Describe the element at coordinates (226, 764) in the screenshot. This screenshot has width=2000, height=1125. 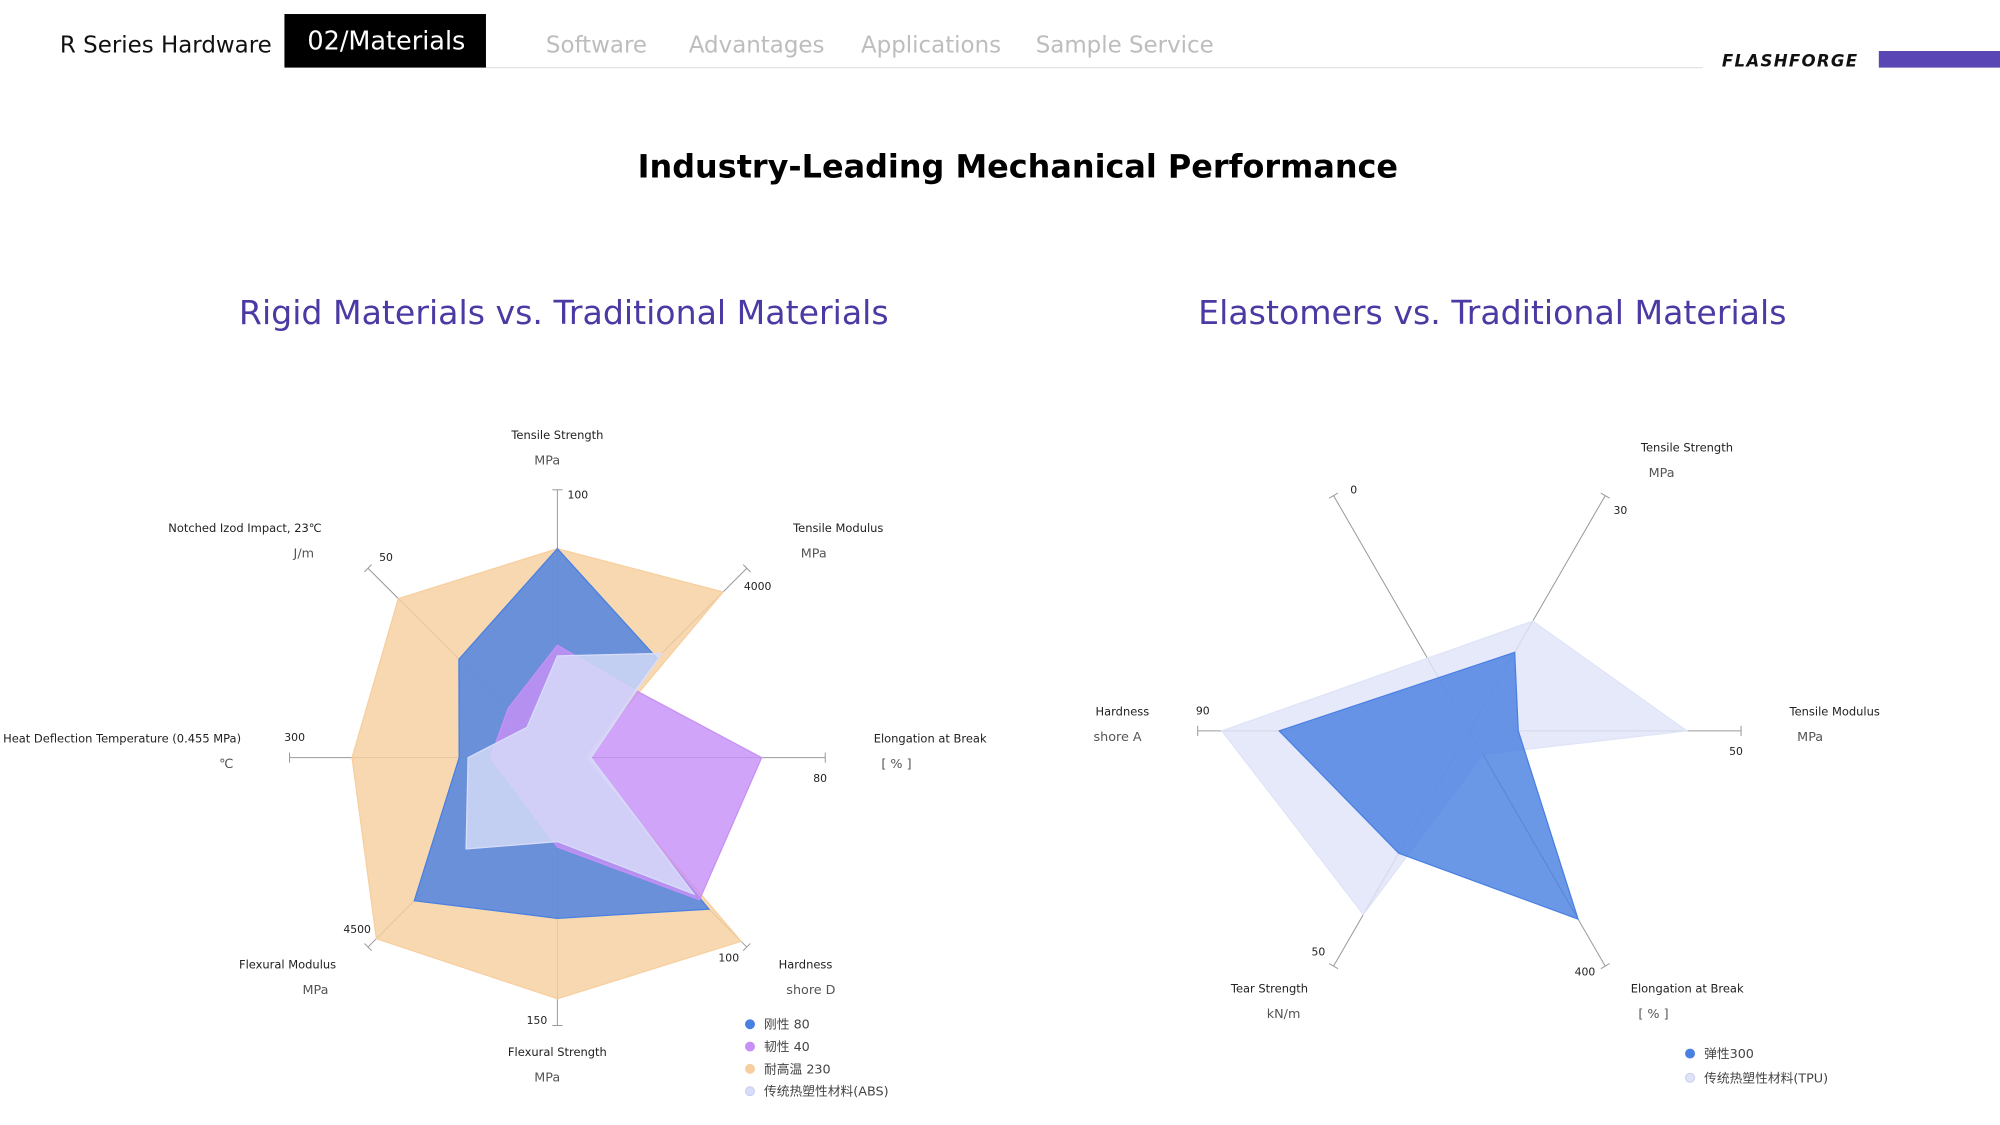
I see `axis-unit: ℃` at that location.